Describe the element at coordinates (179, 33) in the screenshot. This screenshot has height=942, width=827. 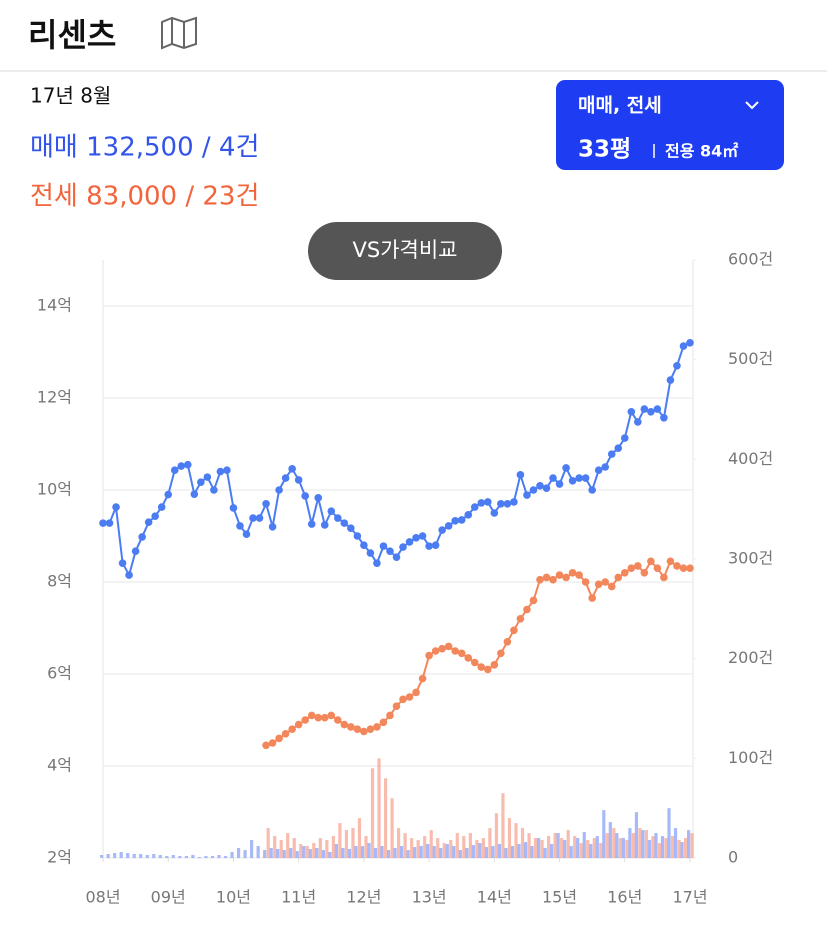
I see `map-icon` at that location.